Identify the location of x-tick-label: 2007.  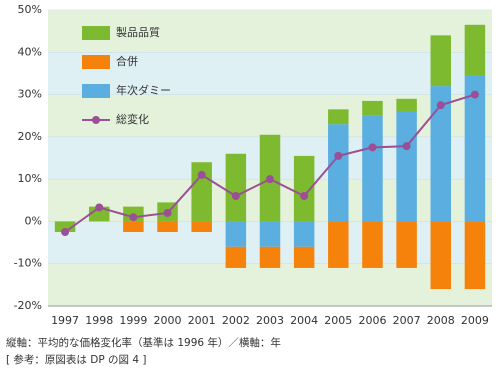
(407, 320).